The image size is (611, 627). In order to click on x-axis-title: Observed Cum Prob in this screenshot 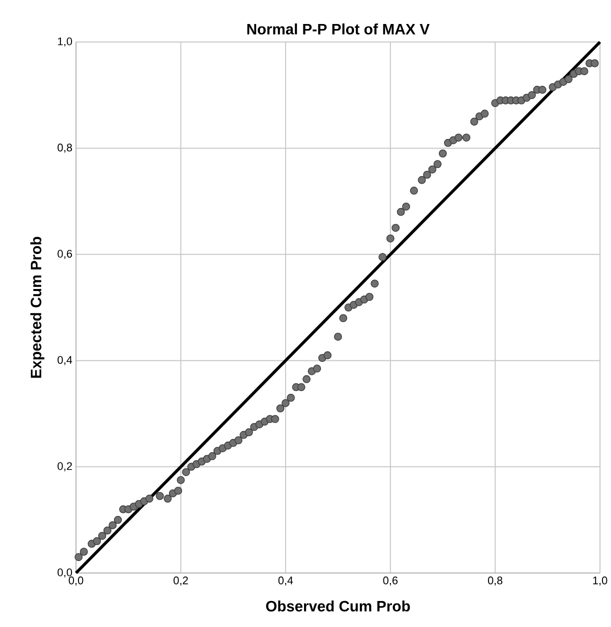, I will do `click(338, 606)`.